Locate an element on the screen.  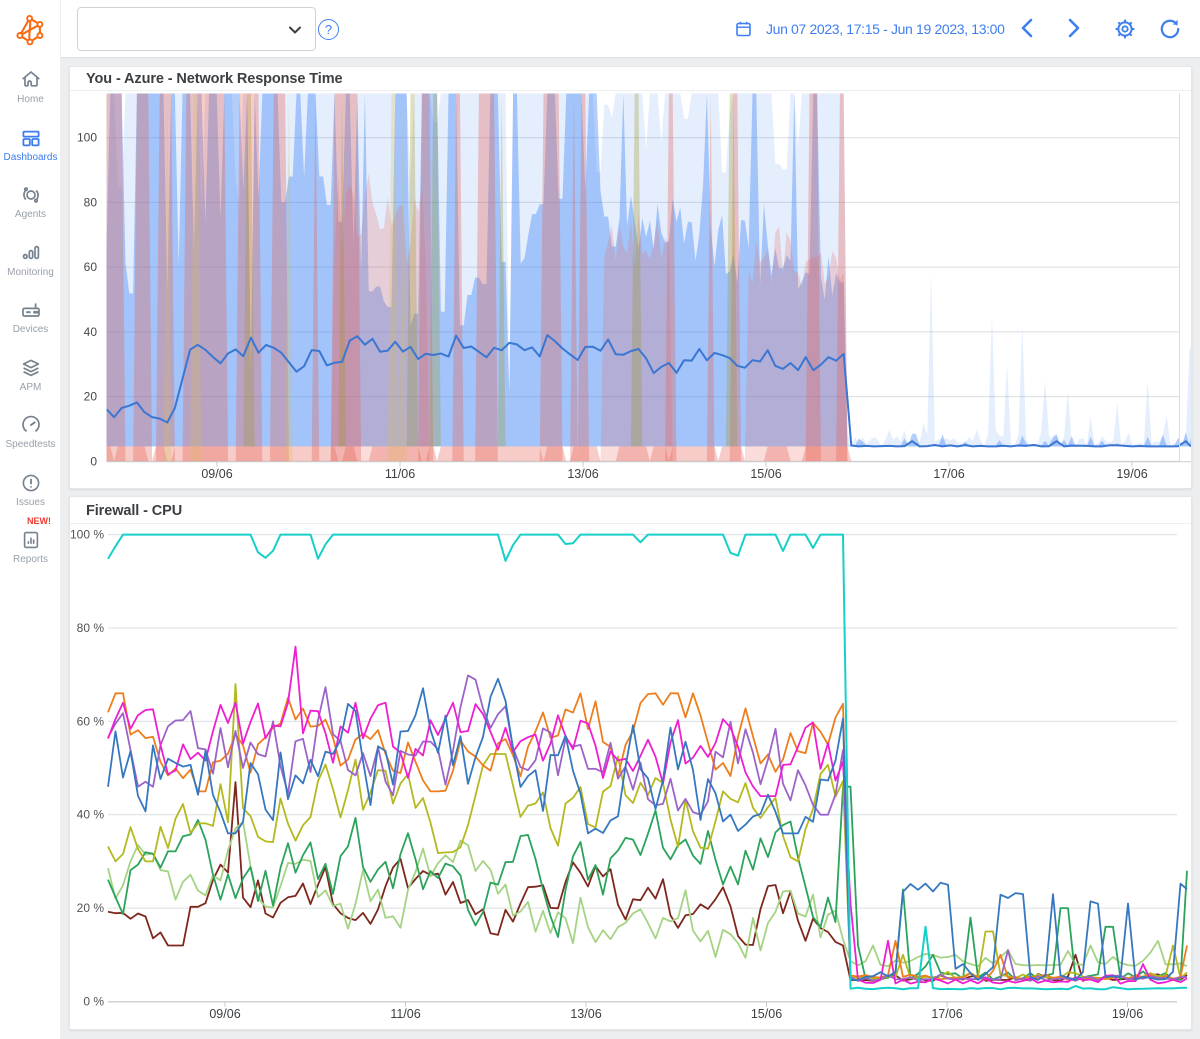
svg-text: 60 % is located at coordinates (91, 721).